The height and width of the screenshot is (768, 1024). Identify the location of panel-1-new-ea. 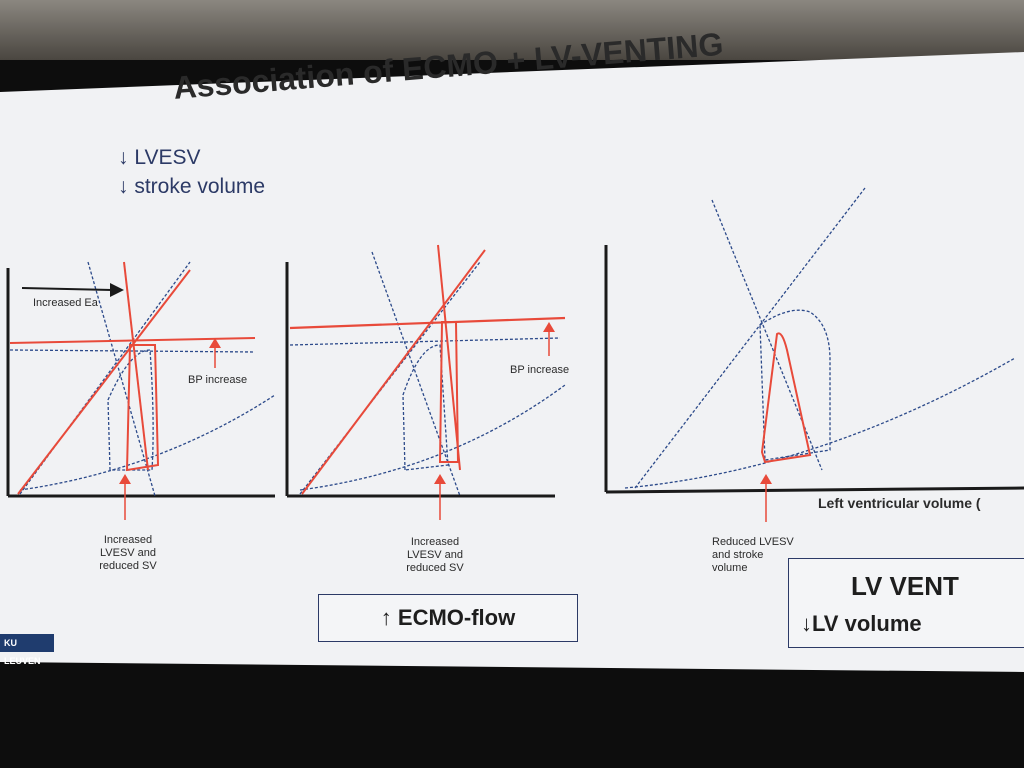
(136, 366).